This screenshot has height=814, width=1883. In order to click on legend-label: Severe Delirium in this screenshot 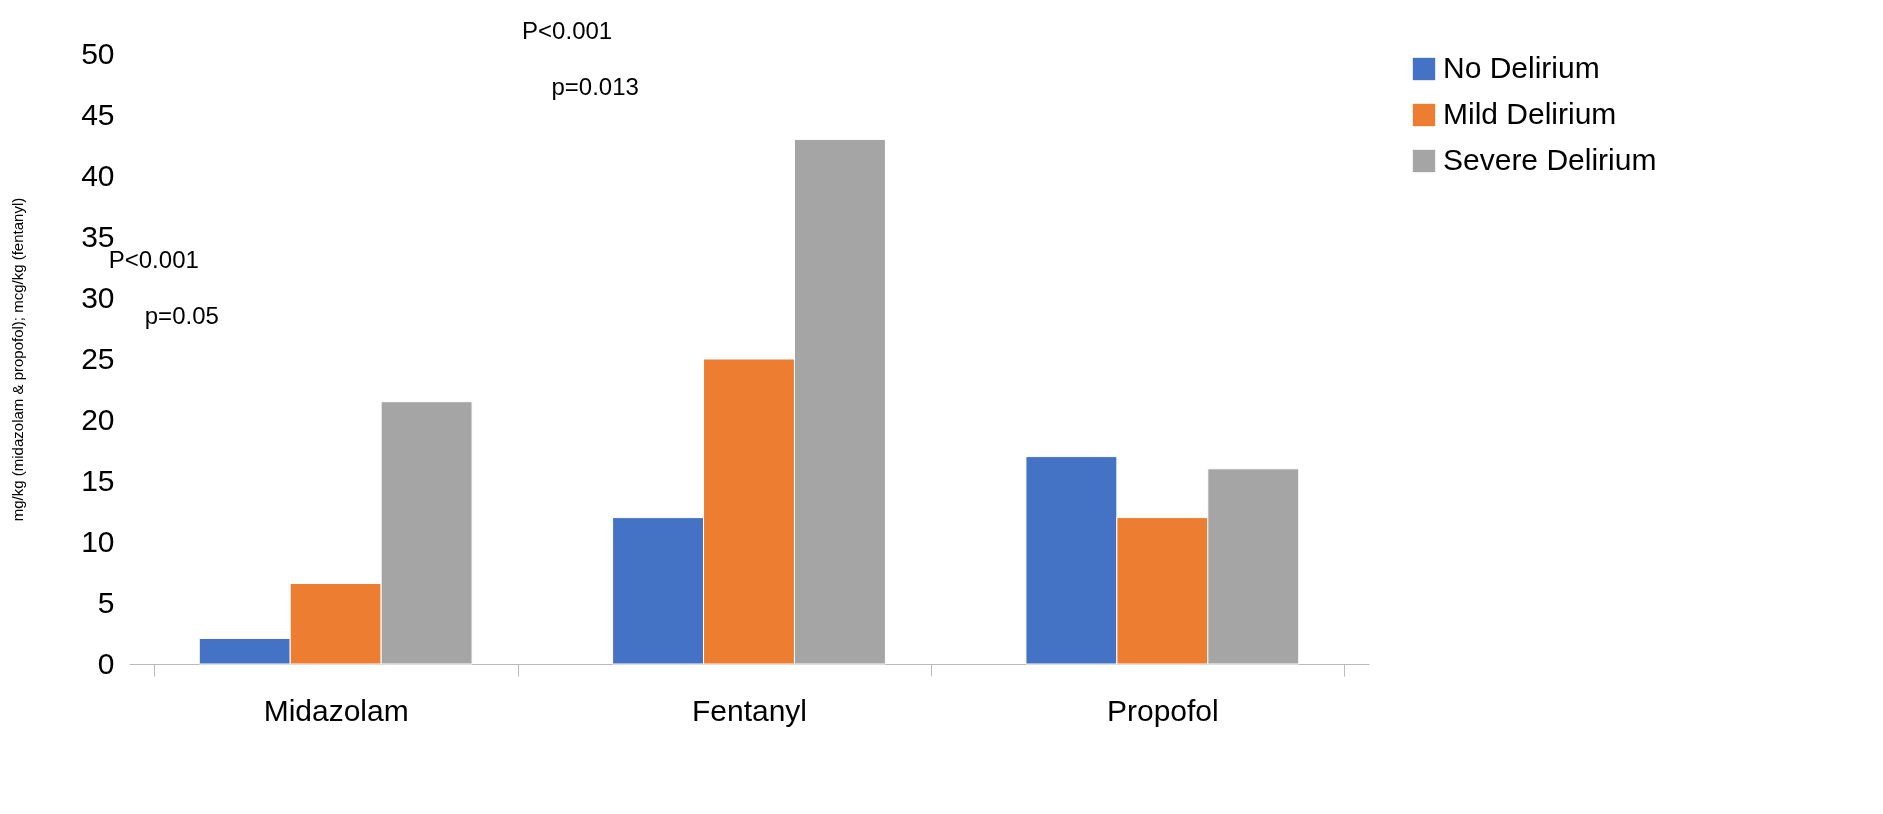, I will do `click(1550, 159)`.